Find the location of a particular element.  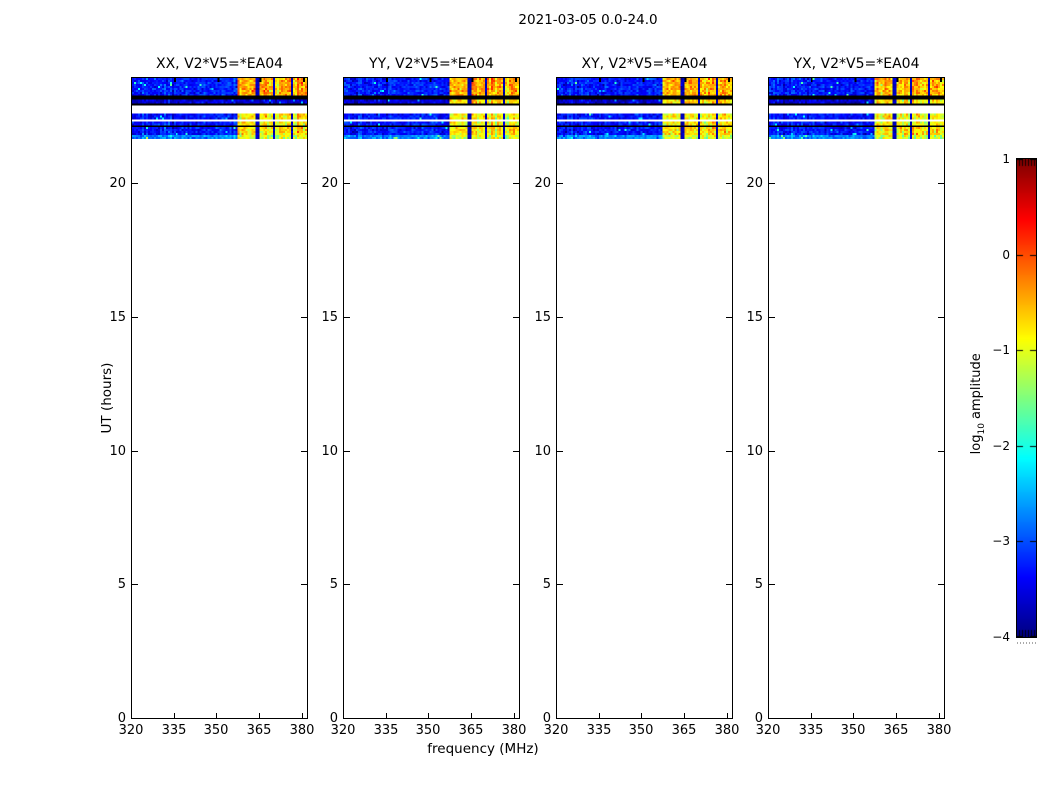

colorbar-label: log10 amplitude is located at coordinates (978, 404).